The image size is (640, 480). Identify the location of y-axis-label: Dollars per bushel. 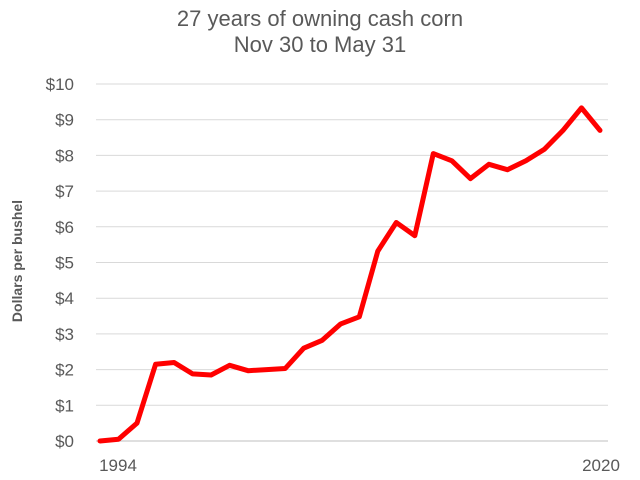
(17, 261).